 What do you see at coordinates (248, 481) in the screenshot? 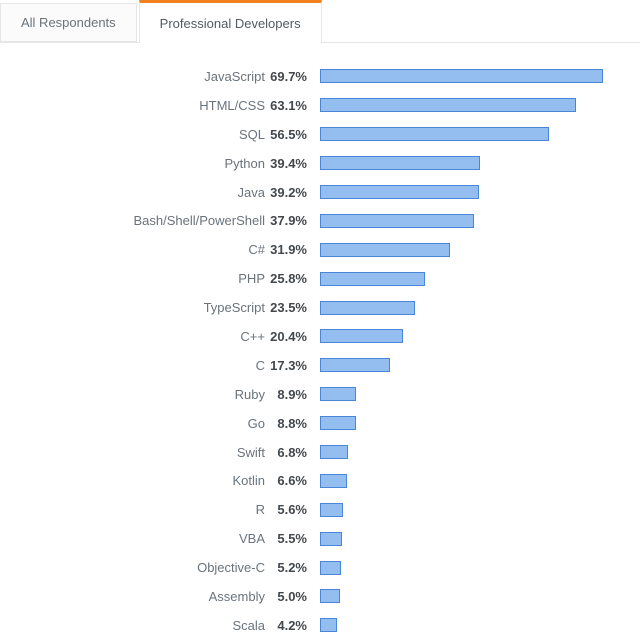
I see `language-label: Kotlin` at bounding box center [248, 481].